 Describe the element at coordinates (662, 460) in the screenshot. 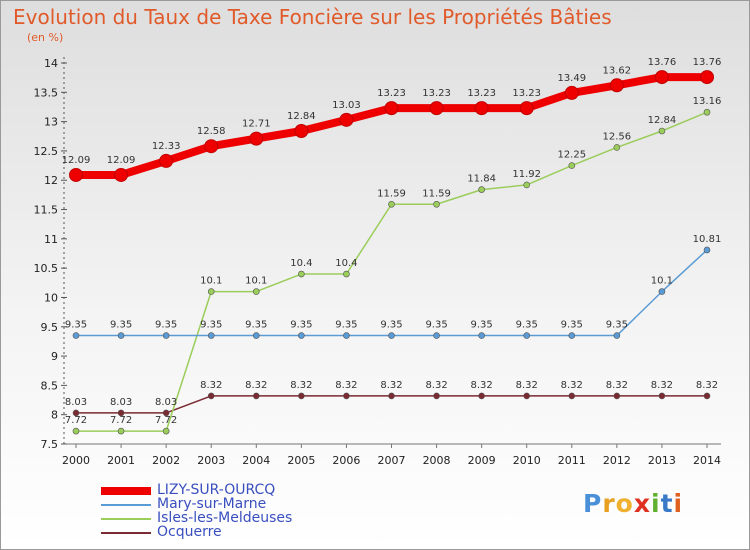

I see `x-tick-label: 2013` at that location.